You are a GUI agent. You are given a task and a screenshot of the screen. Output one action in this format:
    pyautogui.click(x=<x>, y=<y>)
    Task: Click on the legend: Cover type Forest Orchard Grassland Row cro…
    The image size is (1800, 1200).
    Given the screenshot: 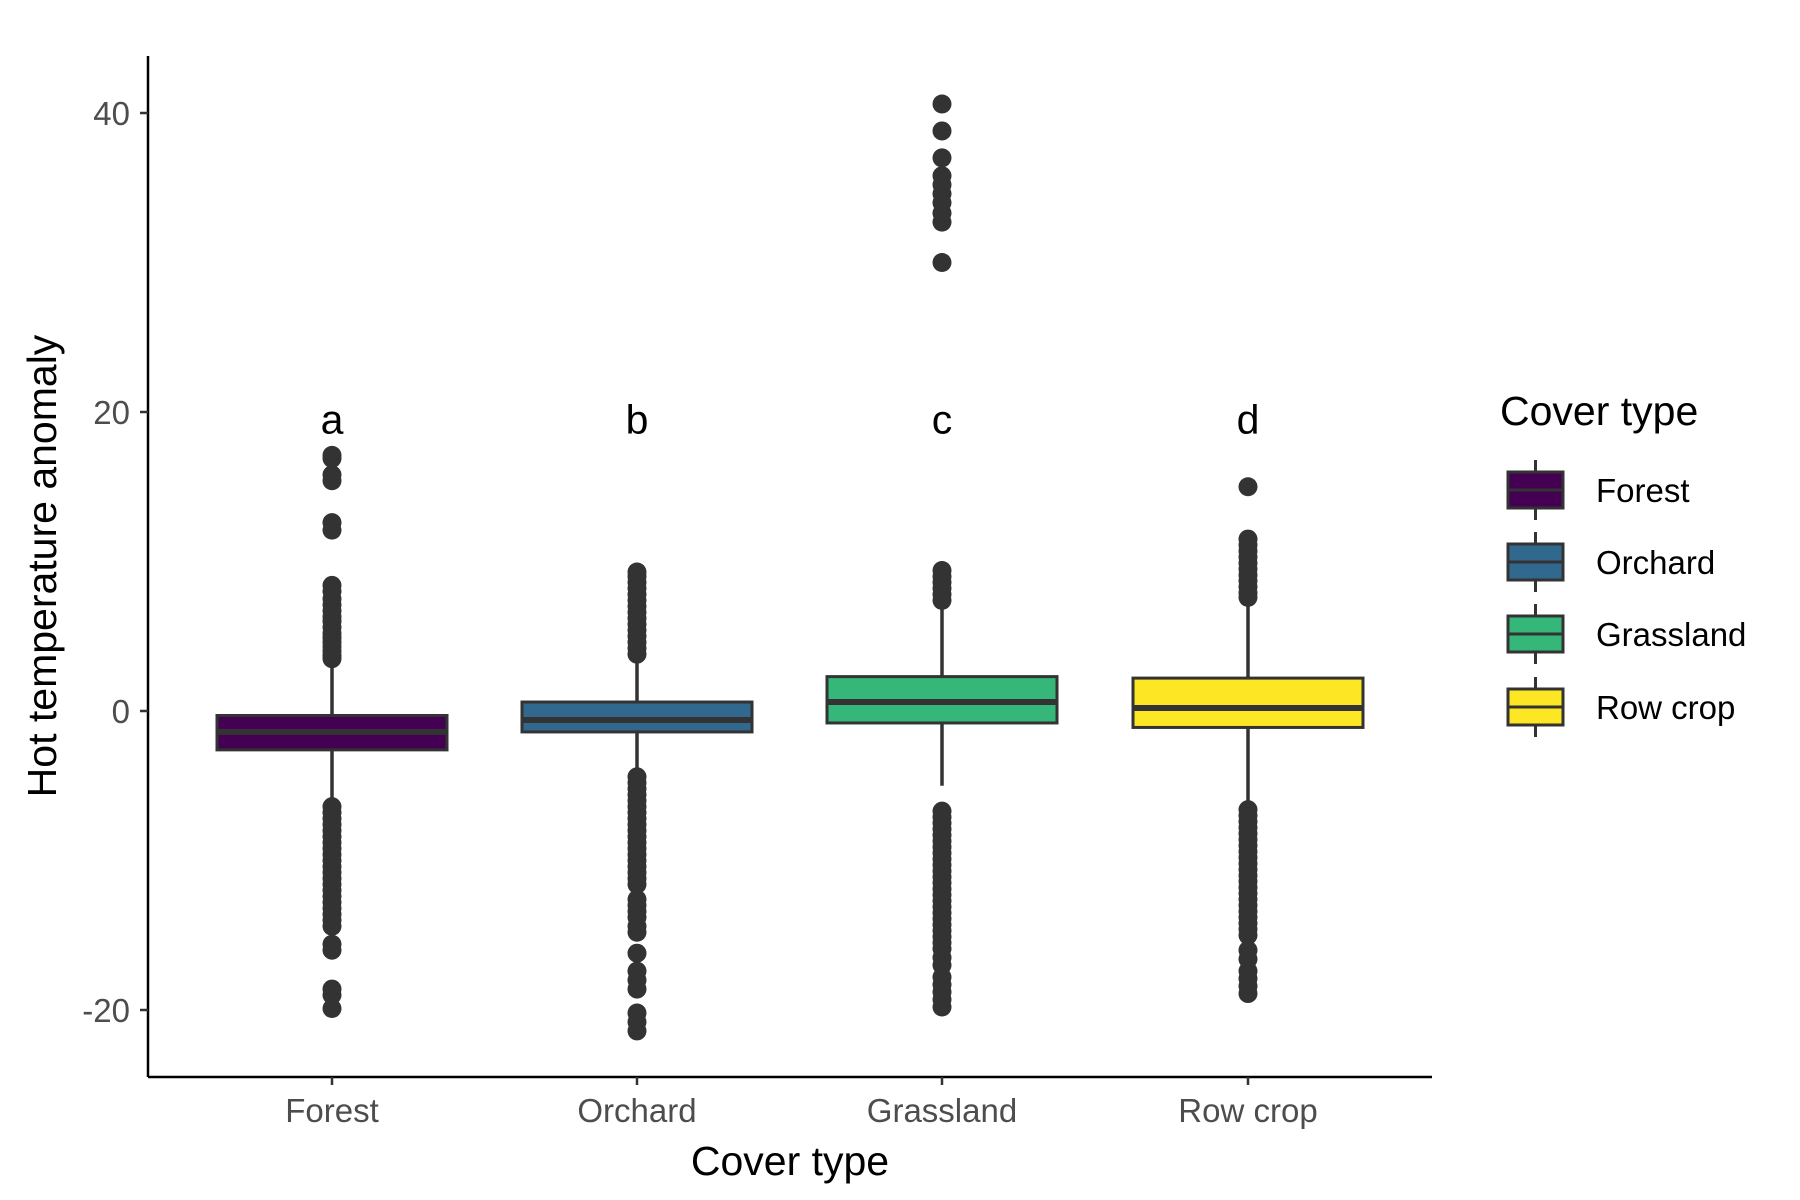 What is the action you would take?
    pyautogui.click(x=1623, y=562)
    